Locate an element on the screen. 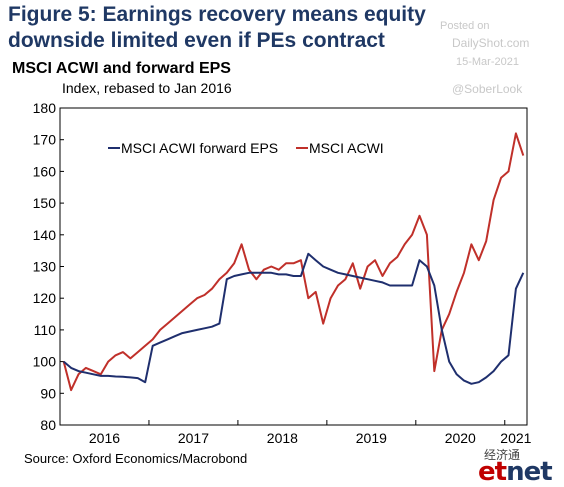  x-tick-label: 2021 is located at coordinates (515, 438).